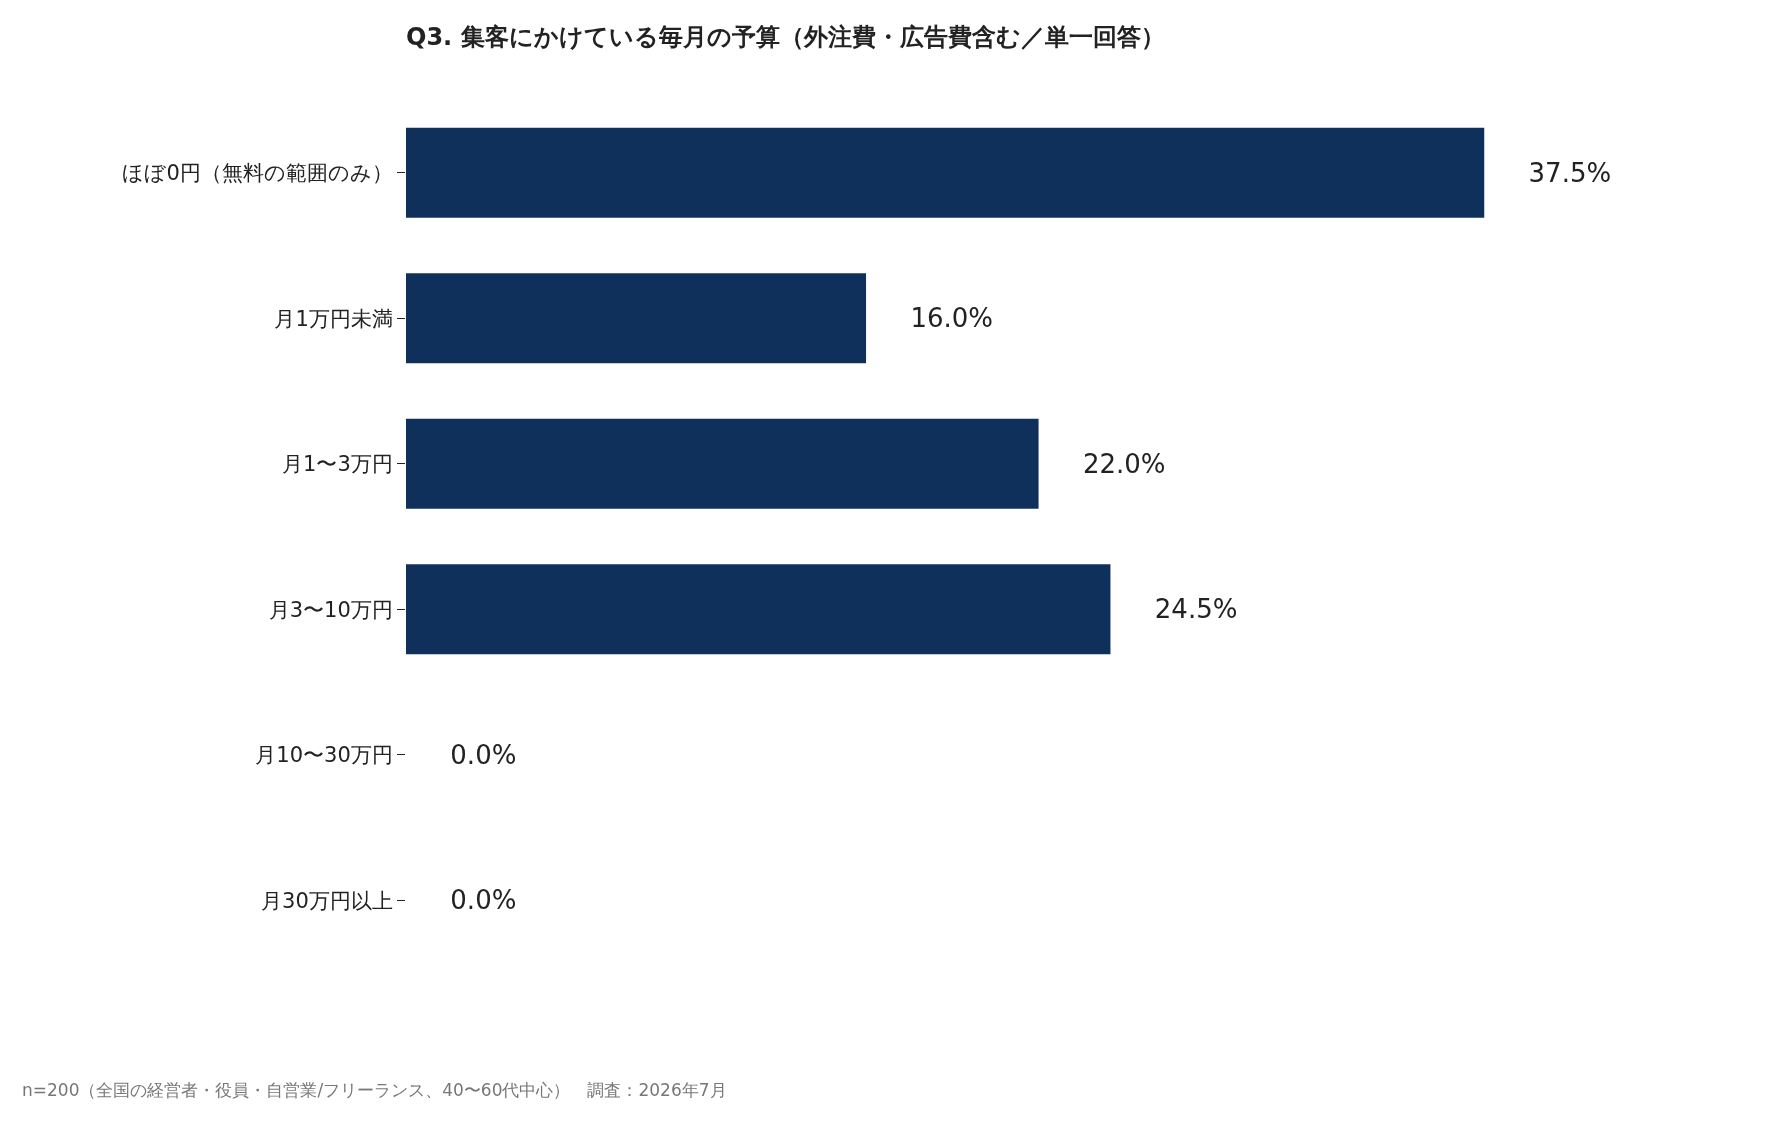 Image resolution: width=1791 pixels, height=1123 pixels. Describe the element at coordinates (324, 755) in the screenshot. I see `y-tick-label: 月10〜30万円` at that location.